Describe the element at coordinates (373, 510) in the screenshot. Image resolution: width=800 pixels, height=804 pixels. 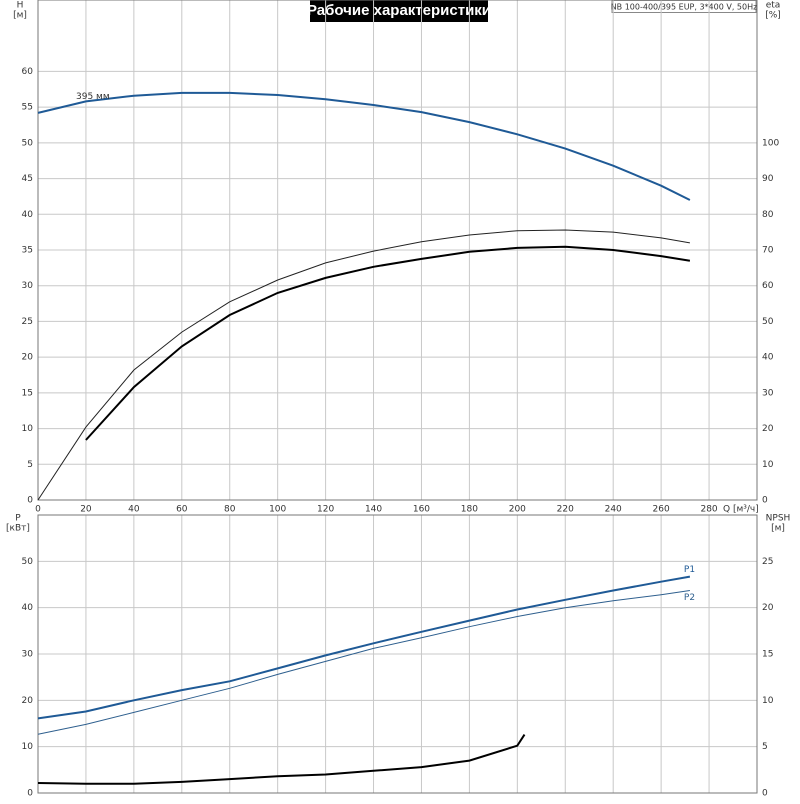
I see `x-tick-label: 140` at that location.